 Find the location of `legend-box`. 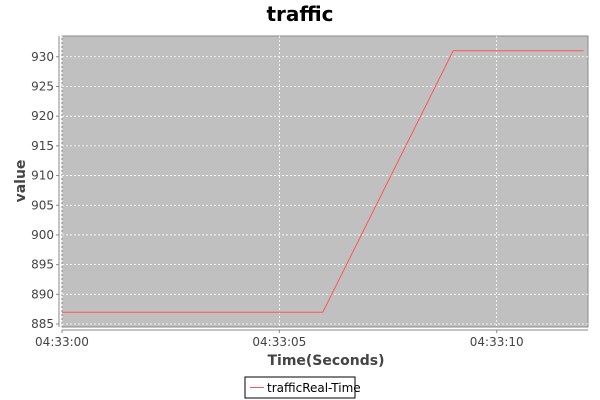

legend-box is located at coordinates (300, 387).